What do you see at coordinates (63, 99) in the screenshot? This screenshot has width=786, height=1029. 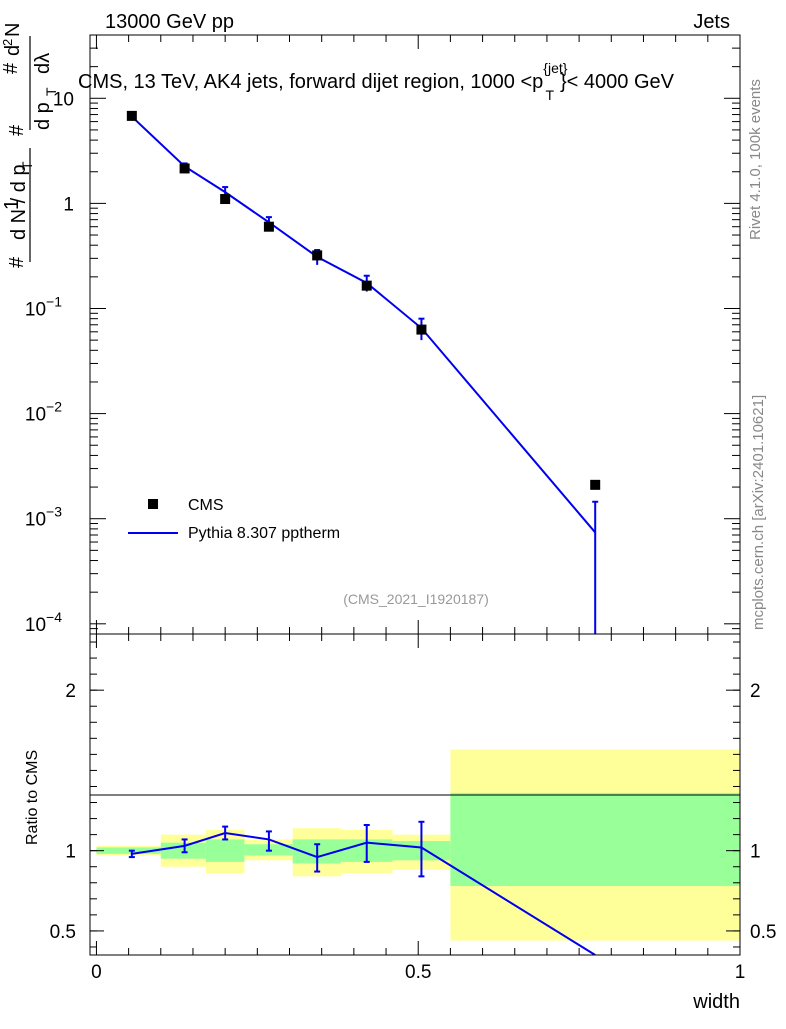 I see `y-tick-label: 10` at bounding box center [63, 99].